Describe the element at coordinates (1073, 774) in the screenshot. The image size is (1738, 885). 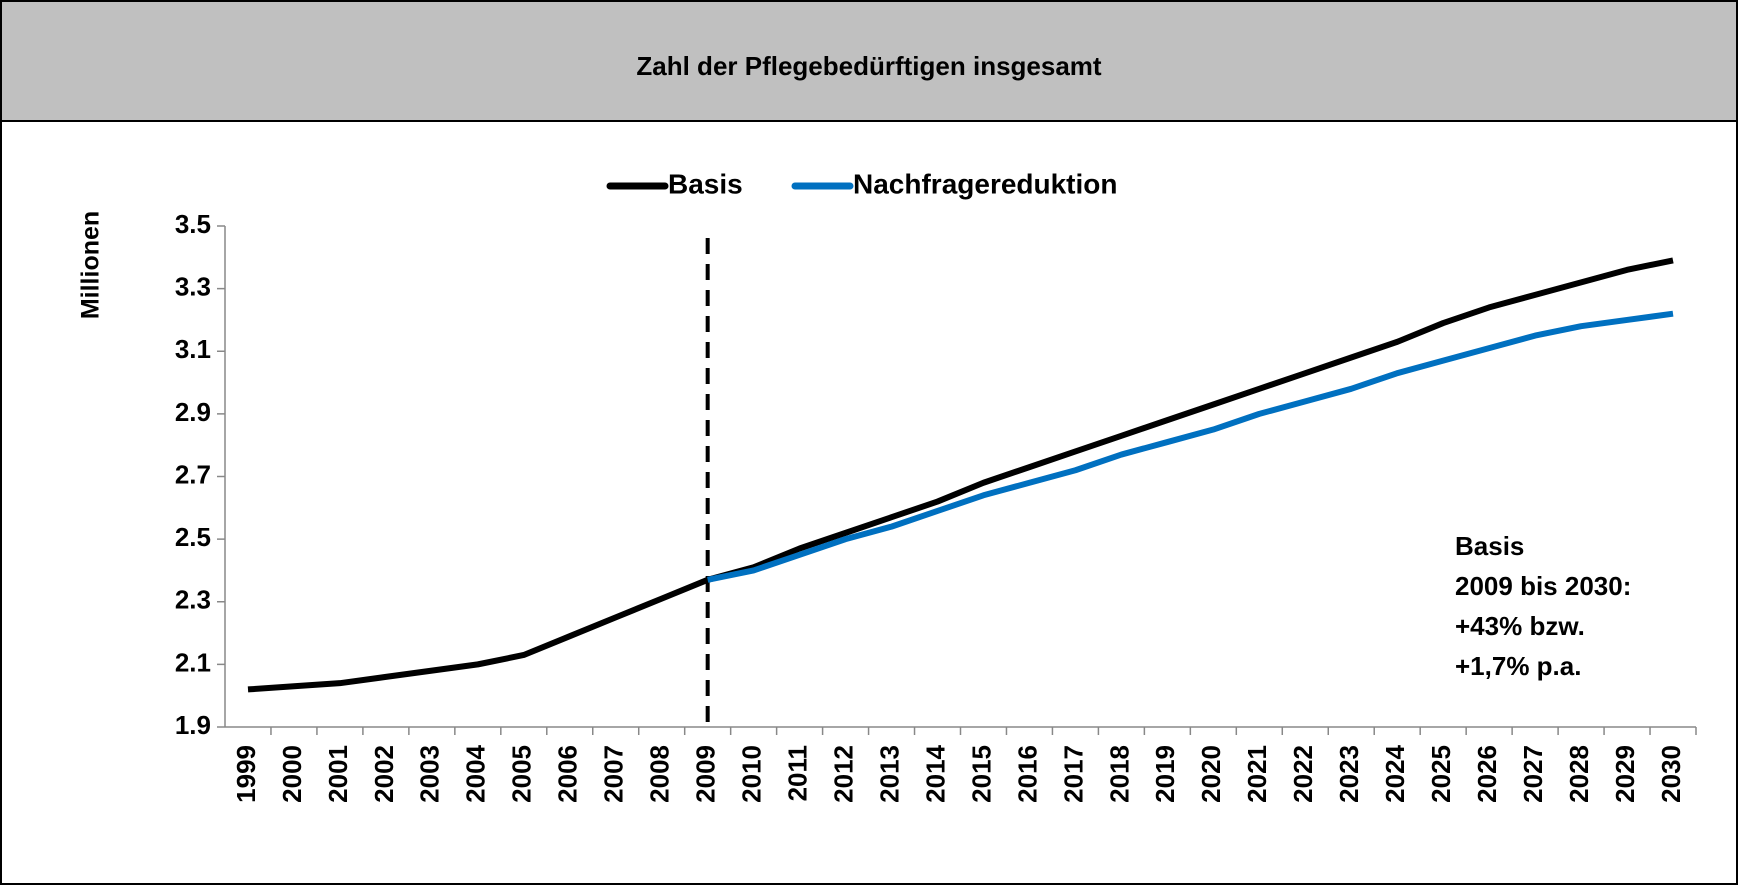
I see `x-tick-label: 2017` at that location.